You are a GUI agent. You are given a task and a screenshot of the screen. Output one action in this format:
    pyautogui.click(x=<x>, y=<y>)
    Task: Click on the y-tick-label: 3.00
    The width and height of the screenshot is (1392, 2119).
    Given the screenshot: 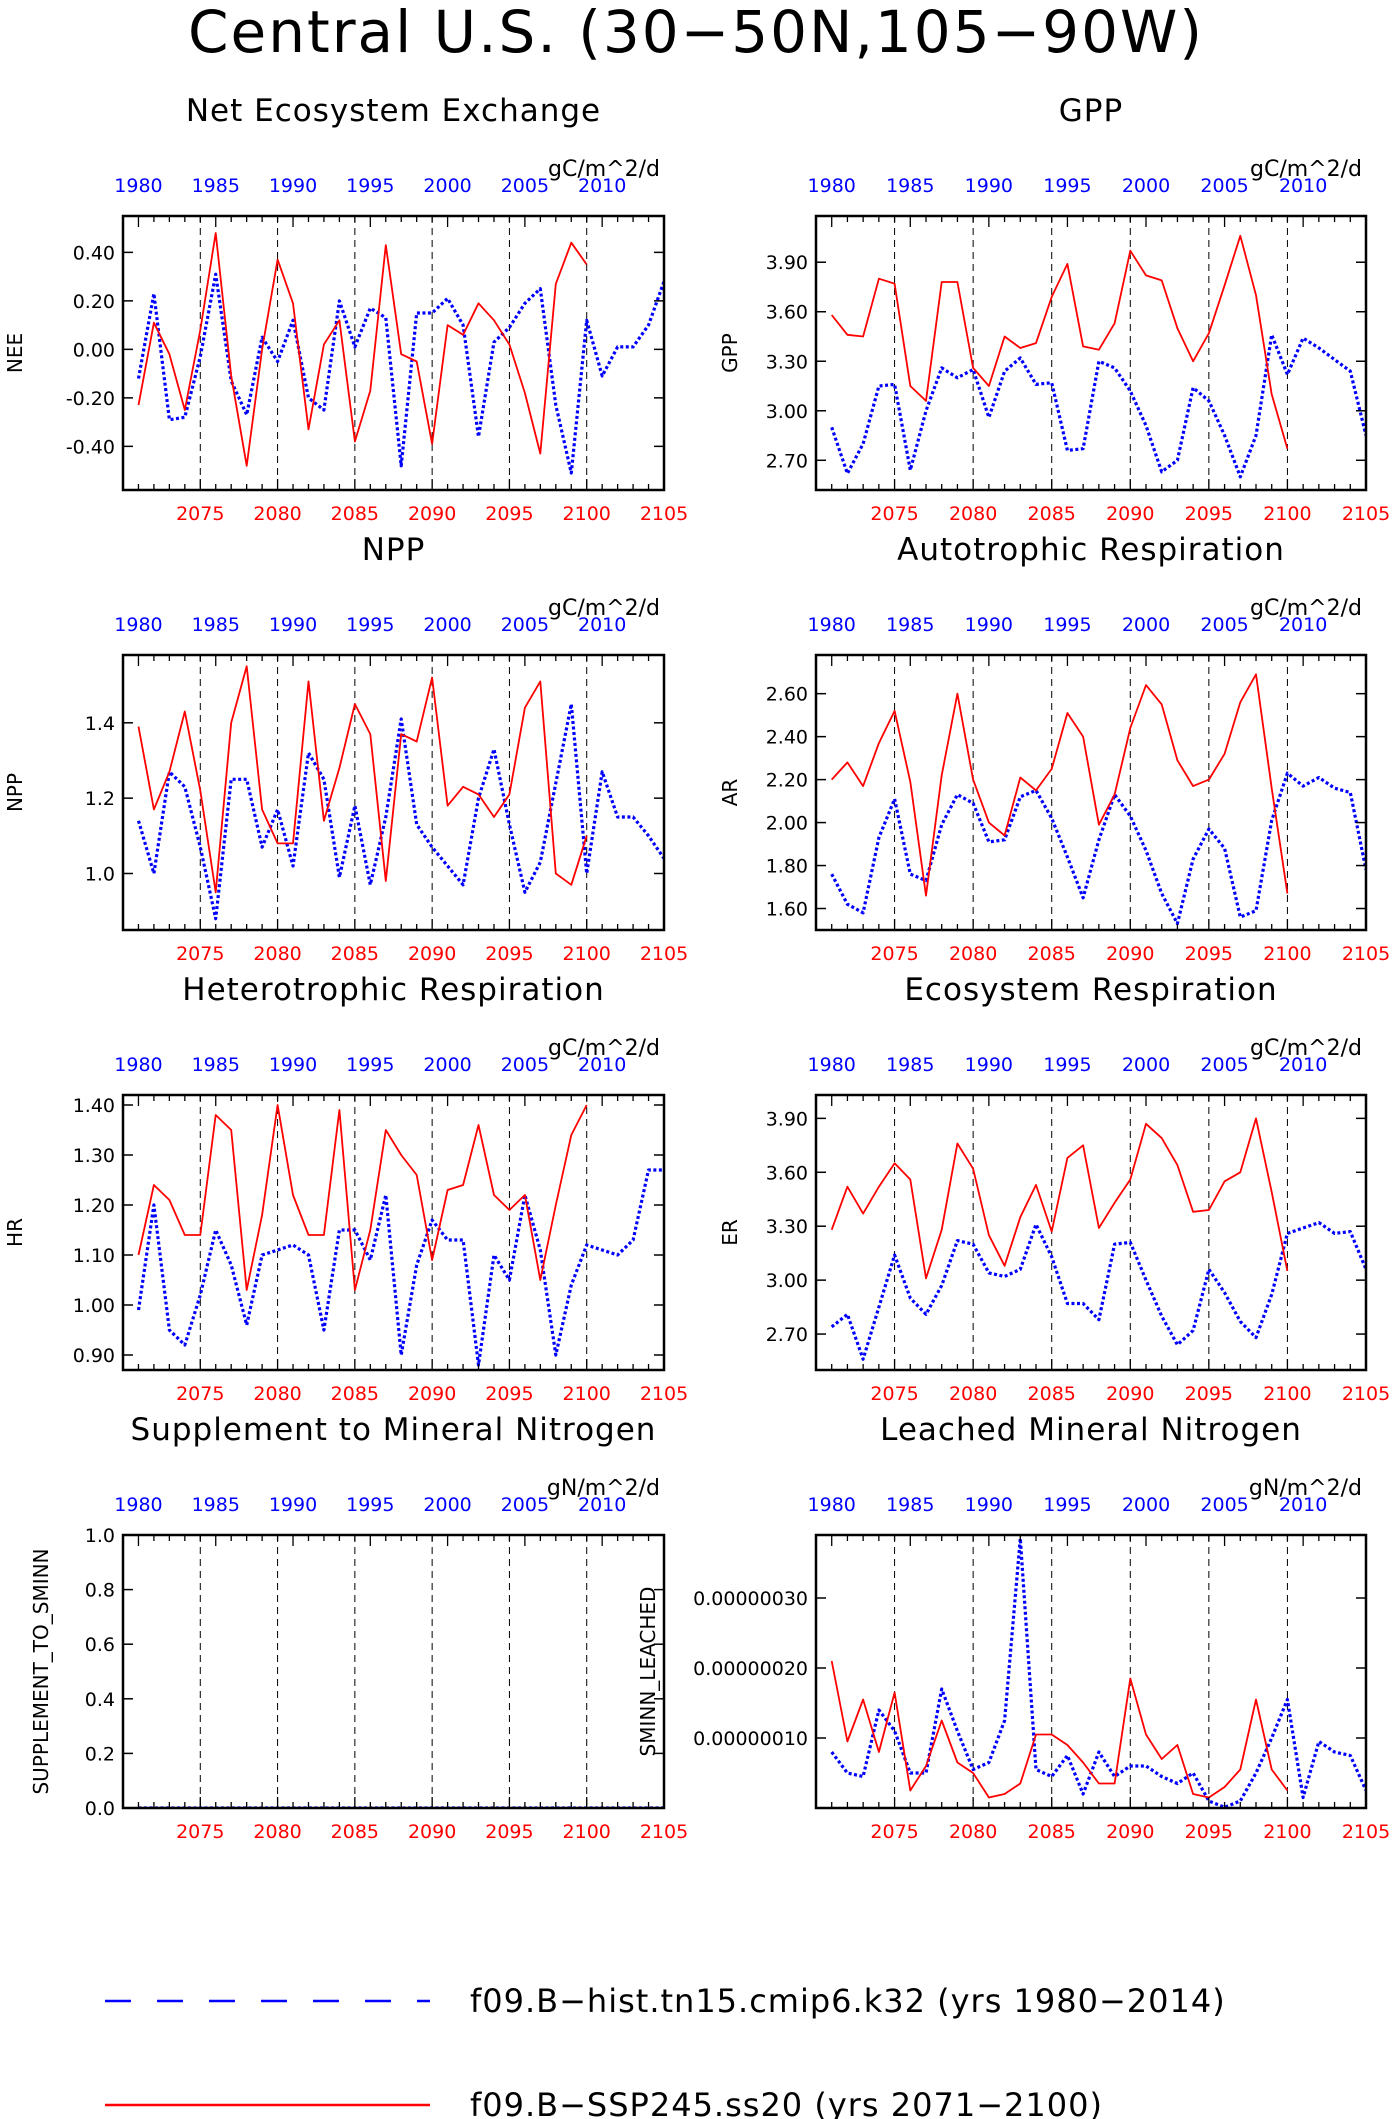 What is the action you would take?
    pyautogui.click(x=787, y=412)
    